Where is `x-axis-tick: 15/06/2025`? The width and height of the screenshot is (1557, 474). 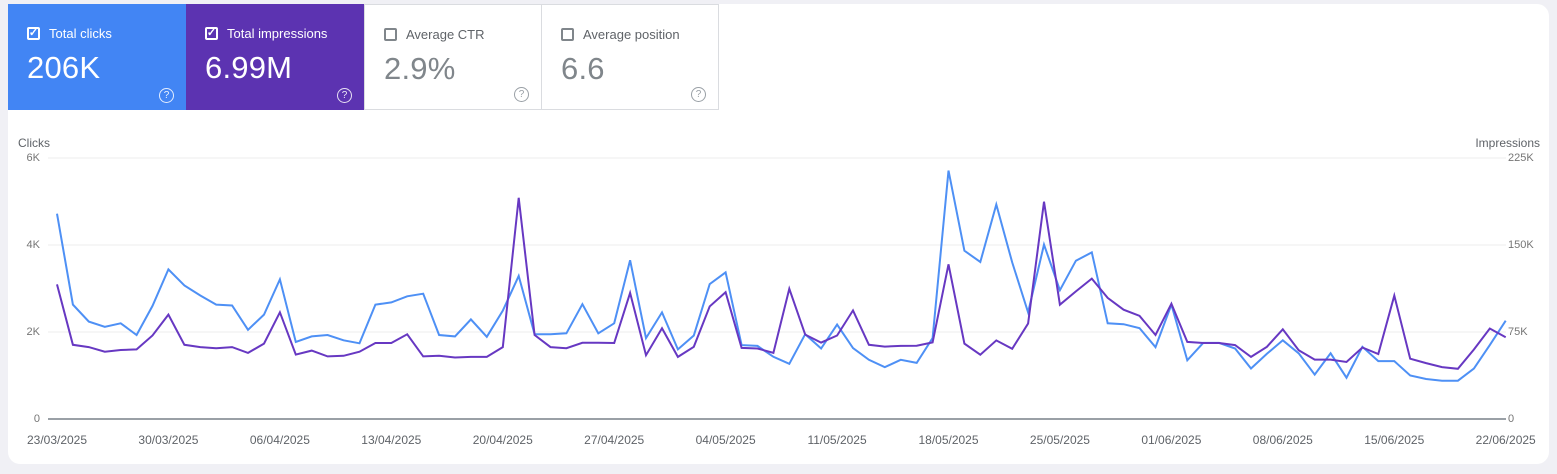
x-axis-tick: 15/06/2025 is located at coordinates (1394, 440).